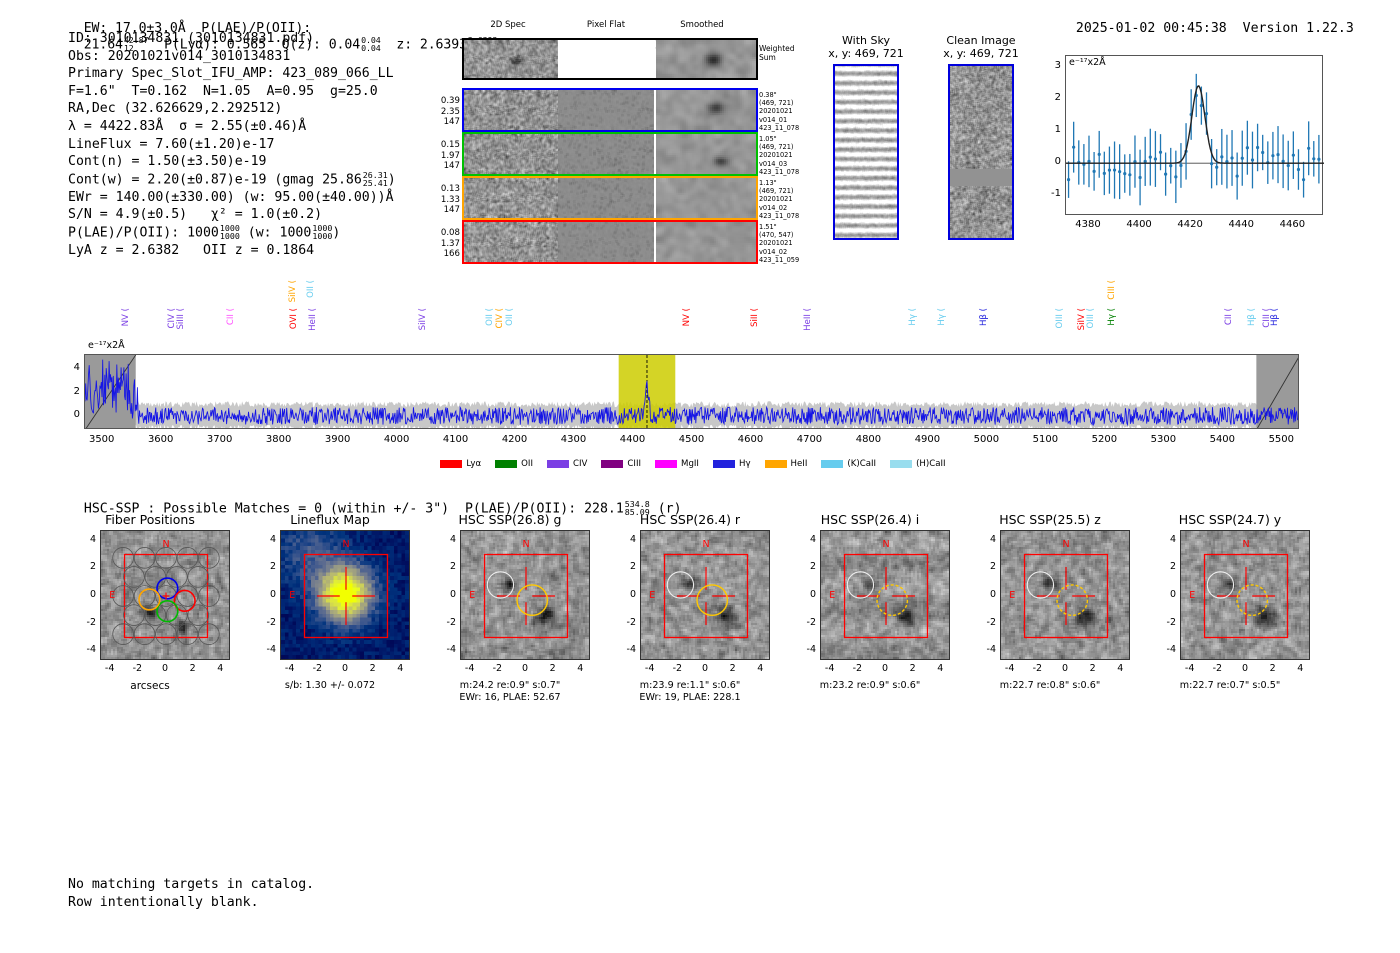 This screenshot has width=1400, height=953. Describe the element at coordinates (1057, 66) in the screenshot. I see `line-profile-ytick: 3` at that location.